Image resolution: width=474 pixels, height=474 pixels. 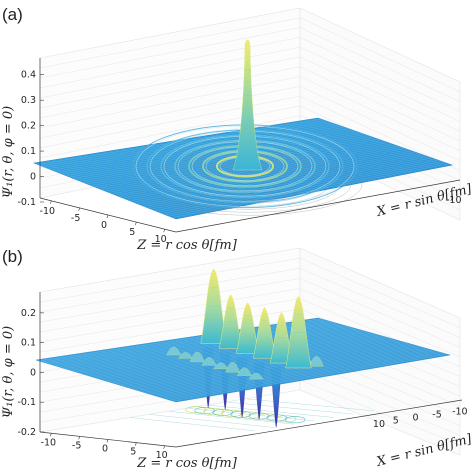 I want to click on x-tick-label: -10, so click(x=48, y=211).